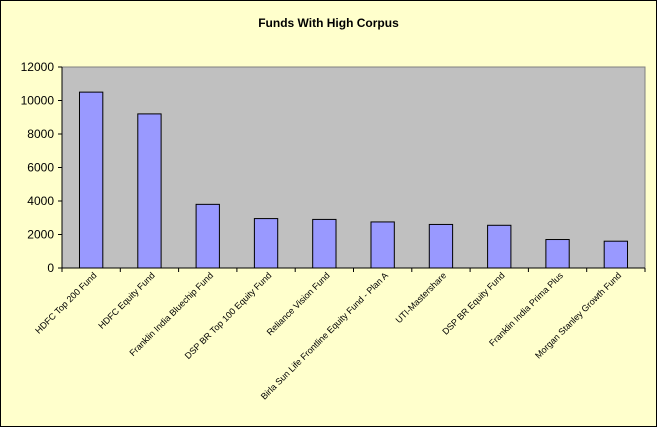 This screenshot has width=657, height=427. I want to click on y-tick-label: 0, so click(50, 268).